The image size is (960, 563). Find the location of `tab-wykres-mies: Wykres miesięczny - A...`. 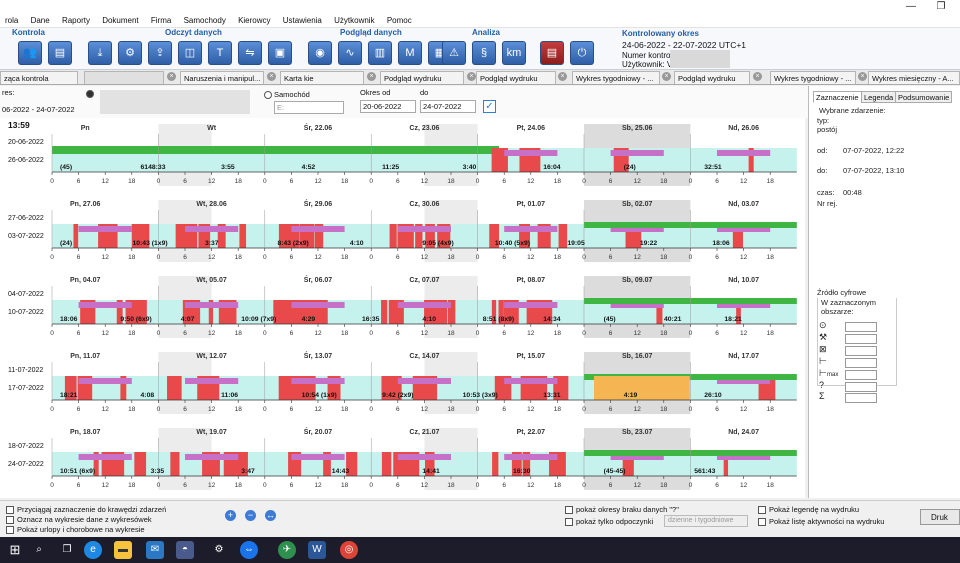

tab-wykres-mies: Wykres miesięczny - A... is located at coordinates (914, 77).